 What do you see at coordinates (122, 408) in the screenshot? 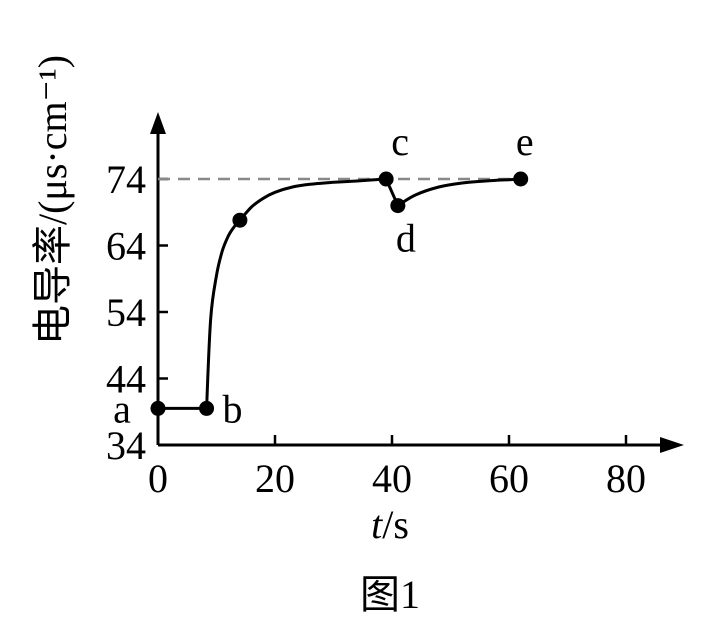
I see `point-label-a: a` at bounding box center [122, 408].